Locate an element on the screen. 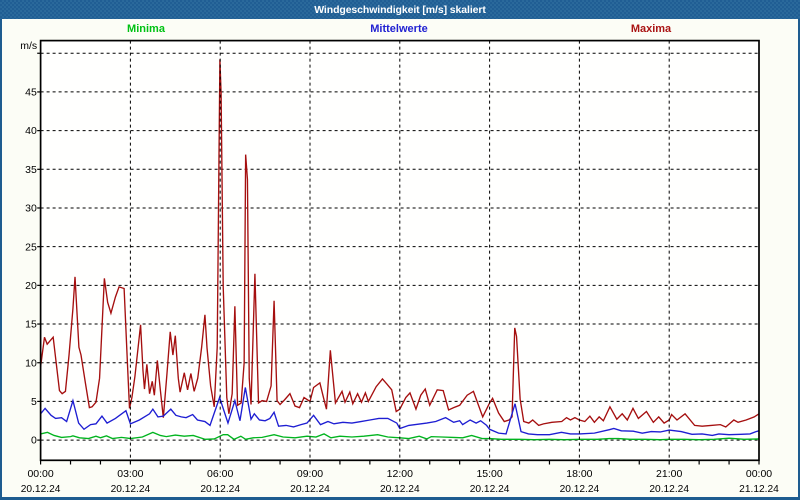 The height and width of the screenshot is (500, 800). x-axis-time-label-h6: 06:00 is located at coordinates (220, 474).